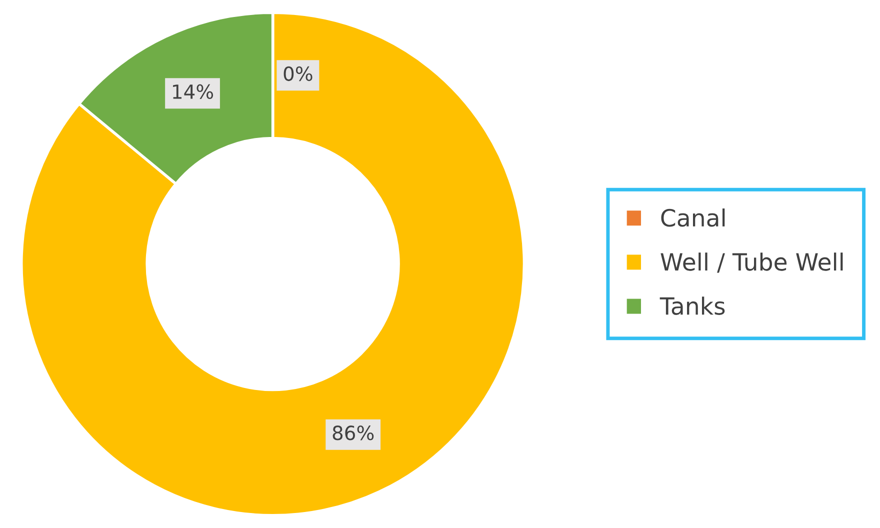 This screenshot has width=880, height=528. What do you see at coordinates (298, 74) in the screenshot?
I see `text: 0%` at bounding box center [298, 74].